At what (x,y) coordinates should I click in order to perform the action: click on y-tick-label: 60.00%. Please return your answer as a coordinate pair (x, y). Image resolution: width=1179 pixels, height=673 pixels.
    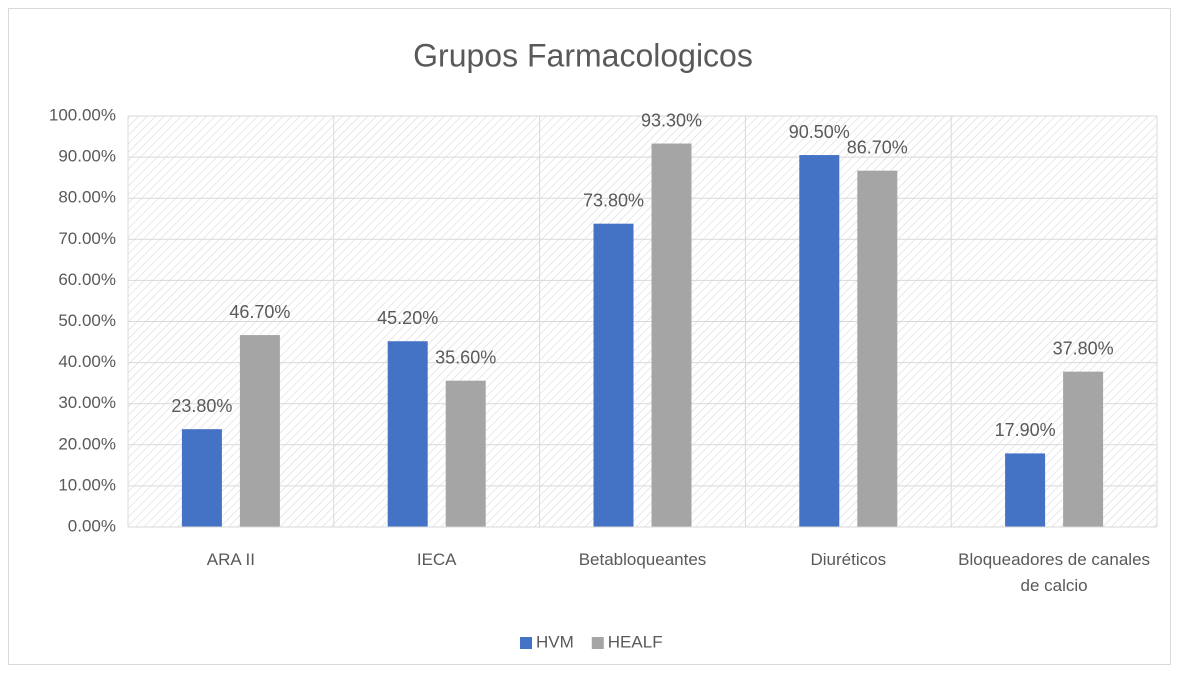
    Looking at the image, I should click on (87, 279).